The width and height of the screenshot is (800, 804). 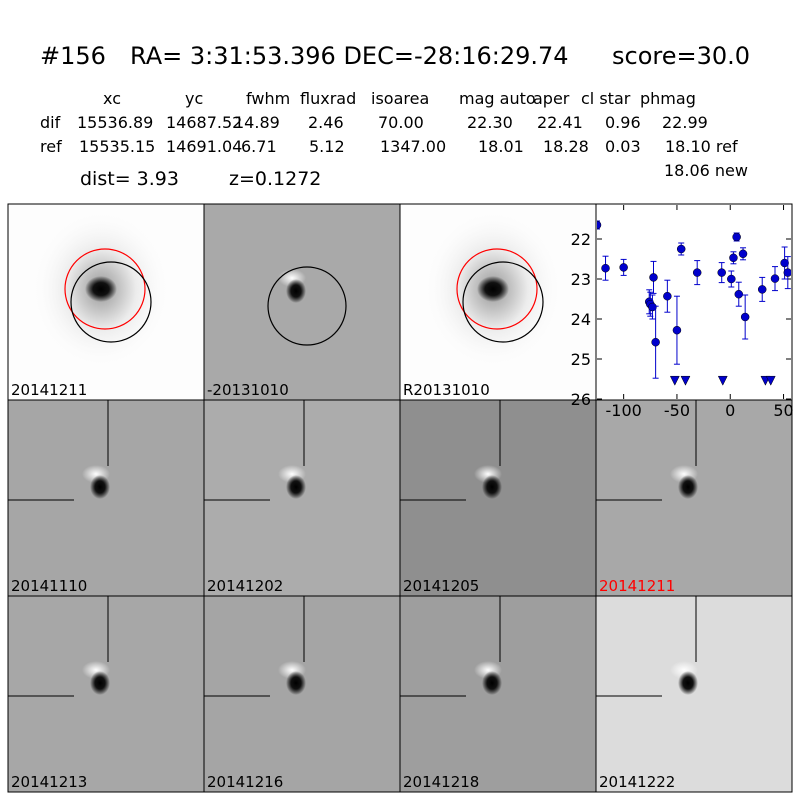 What do you see at coordinates (204, 122) in the screenshot?
I see `table-cell: 14687.52` at bounding box center [204, 122].